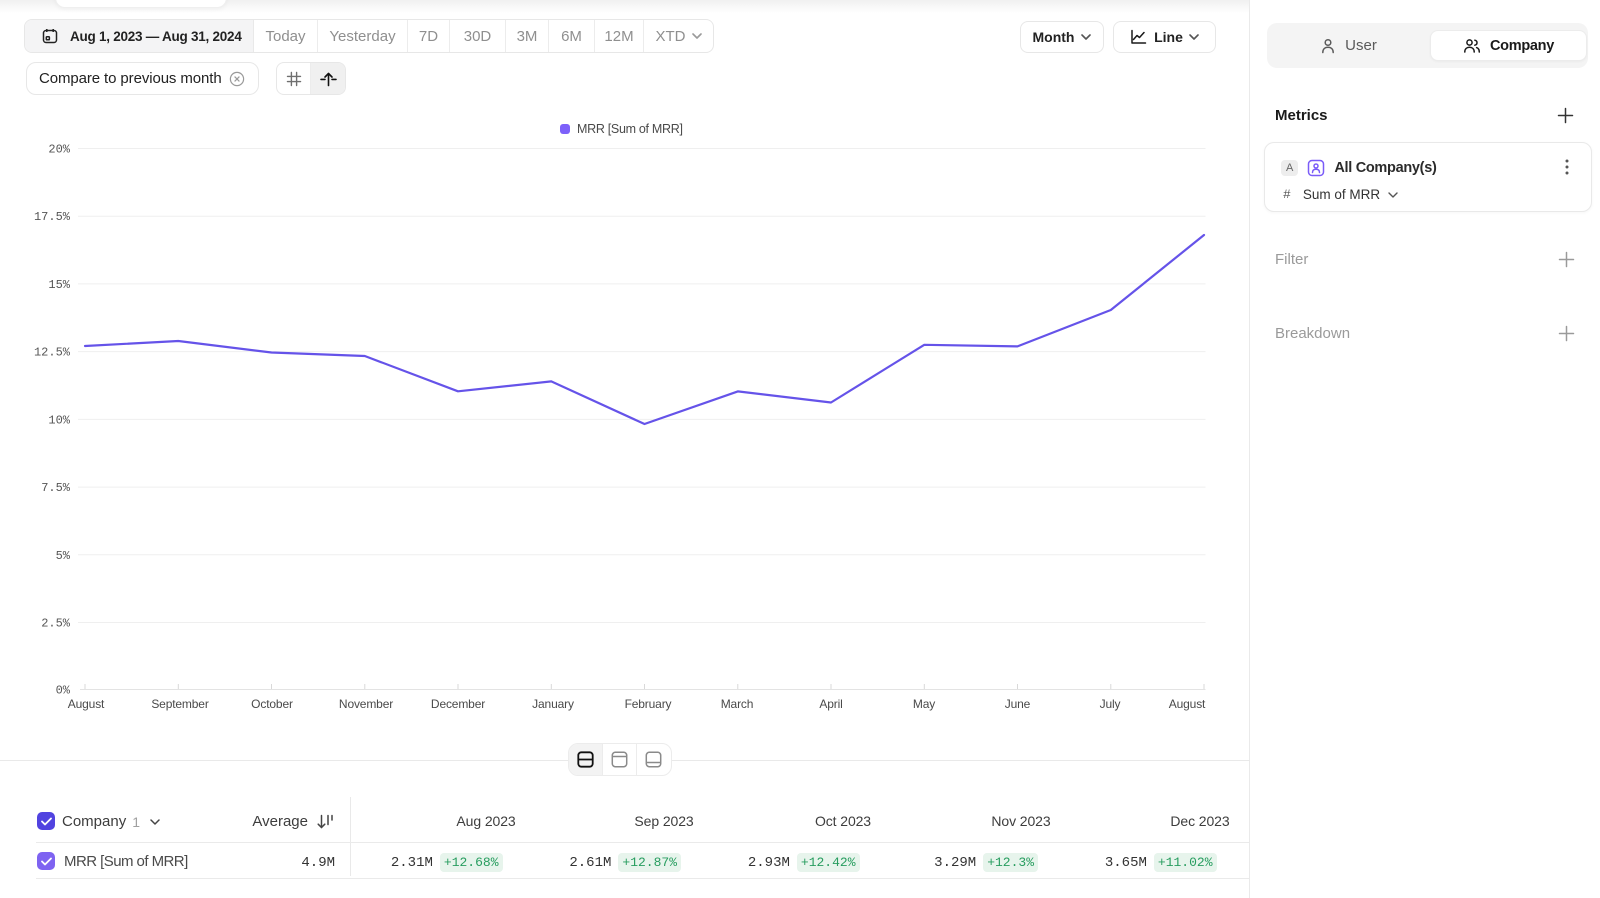 This screenshot has width=1600, height=898. What do you see at coordinates (1018, 704) in the screenshot?
I see `svg-text: June` at bounding box center [1018, 704].